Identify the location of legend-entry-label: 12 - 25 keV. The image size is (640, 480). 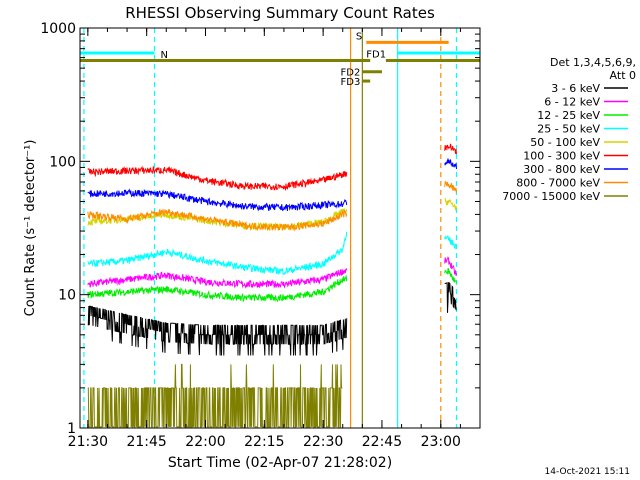
(568, 115).